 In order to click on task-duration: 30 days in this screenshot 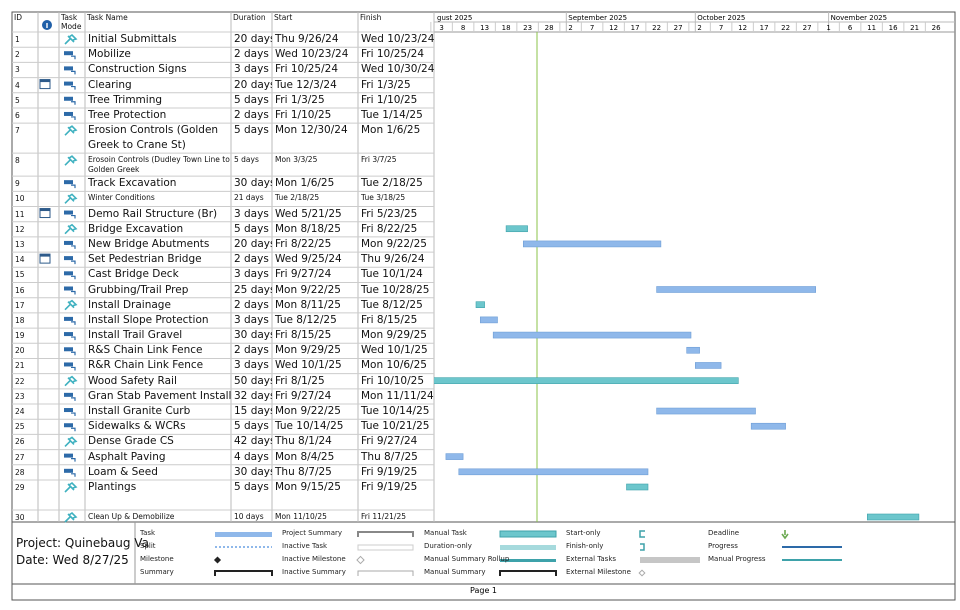, I will do `click(253, 335)`.